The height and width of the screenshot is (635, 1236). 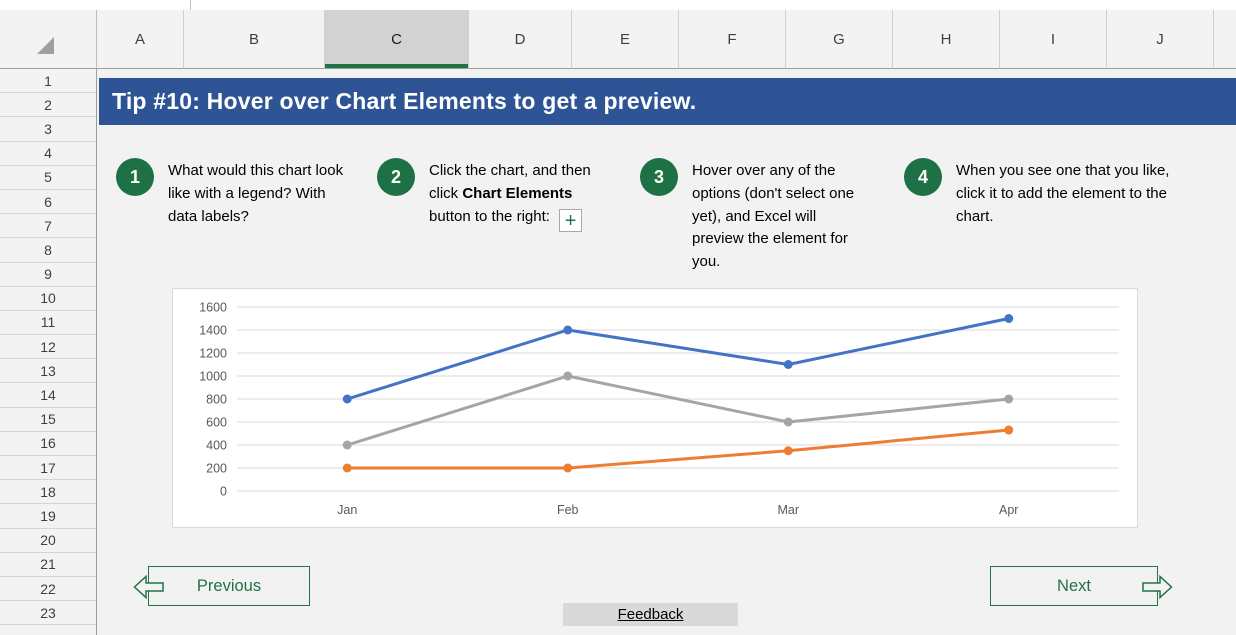 What do you see at coordinates (732, 39) in the screenshot?
I see `column-header-F: F` at bounding box center [732, 39].